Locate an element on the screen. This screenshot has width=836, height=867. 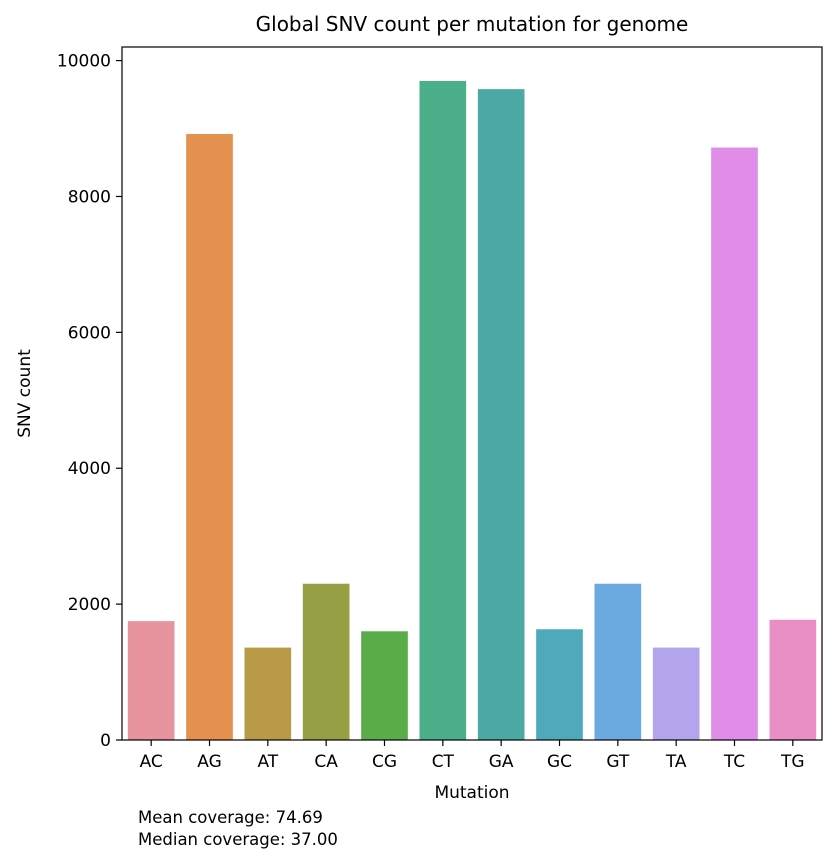
x-tick-label: GA is located at coordinates (501, 762).